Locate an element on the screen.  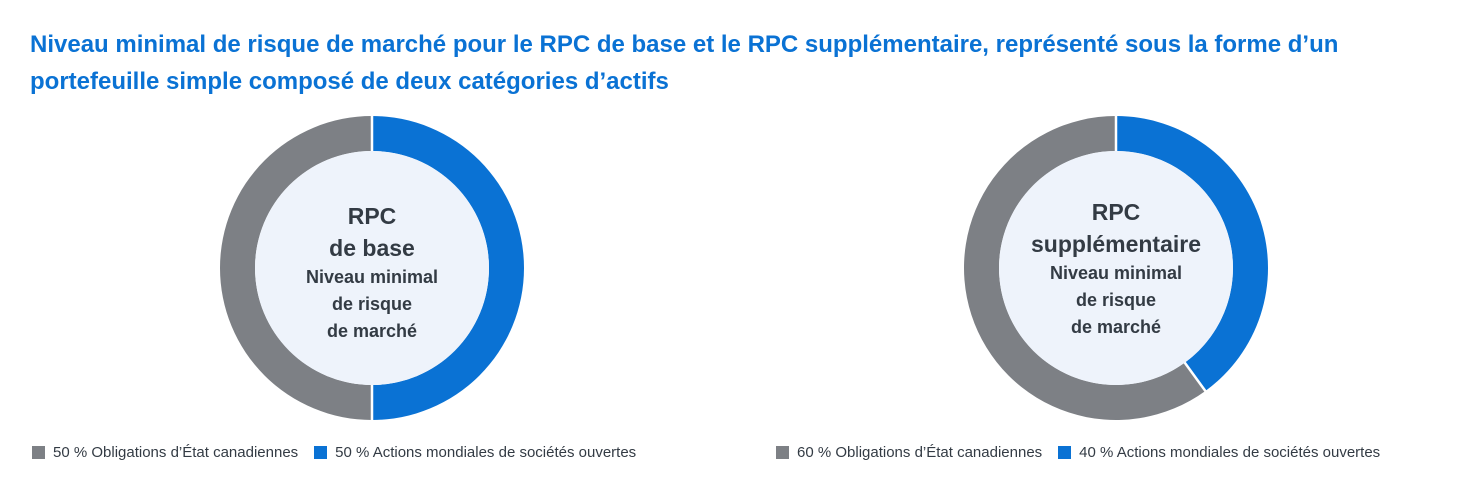
donut-chart-base is located at coordinates (372, 268).